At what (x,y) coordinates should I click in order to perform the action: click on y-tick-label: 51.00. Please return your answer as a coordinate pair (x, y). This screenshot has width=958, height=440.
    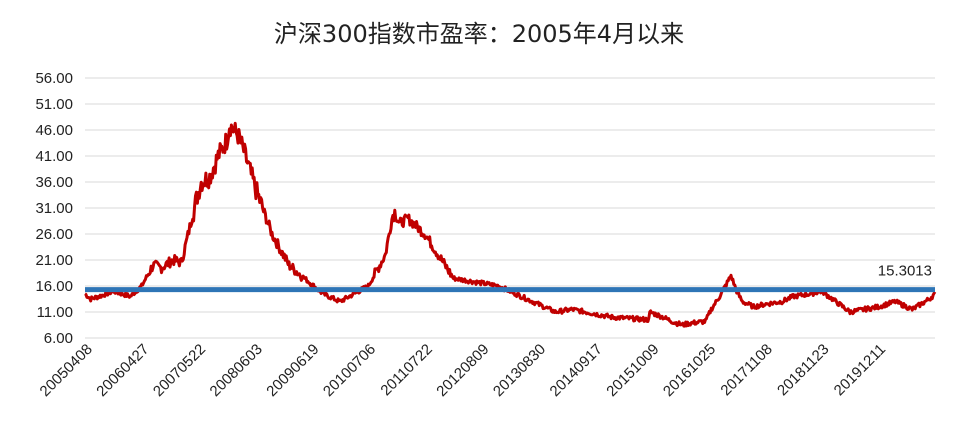
    Looking at the image, I should click on (54, 104).